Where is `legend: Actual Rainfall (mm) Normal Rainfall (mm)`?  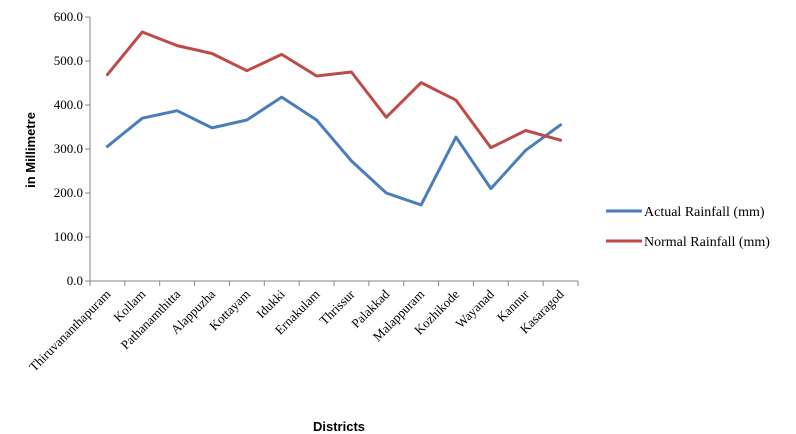 legend: Actual Rainfall (mm) Normal Rainfall (mm) is located at coordinates (688, 227).